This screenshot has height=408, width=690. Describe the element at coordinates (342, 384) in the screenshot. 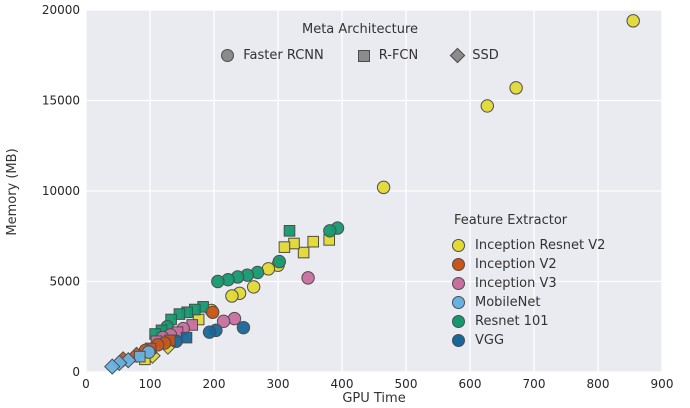

I see `x-tick-label: 400` at that location.